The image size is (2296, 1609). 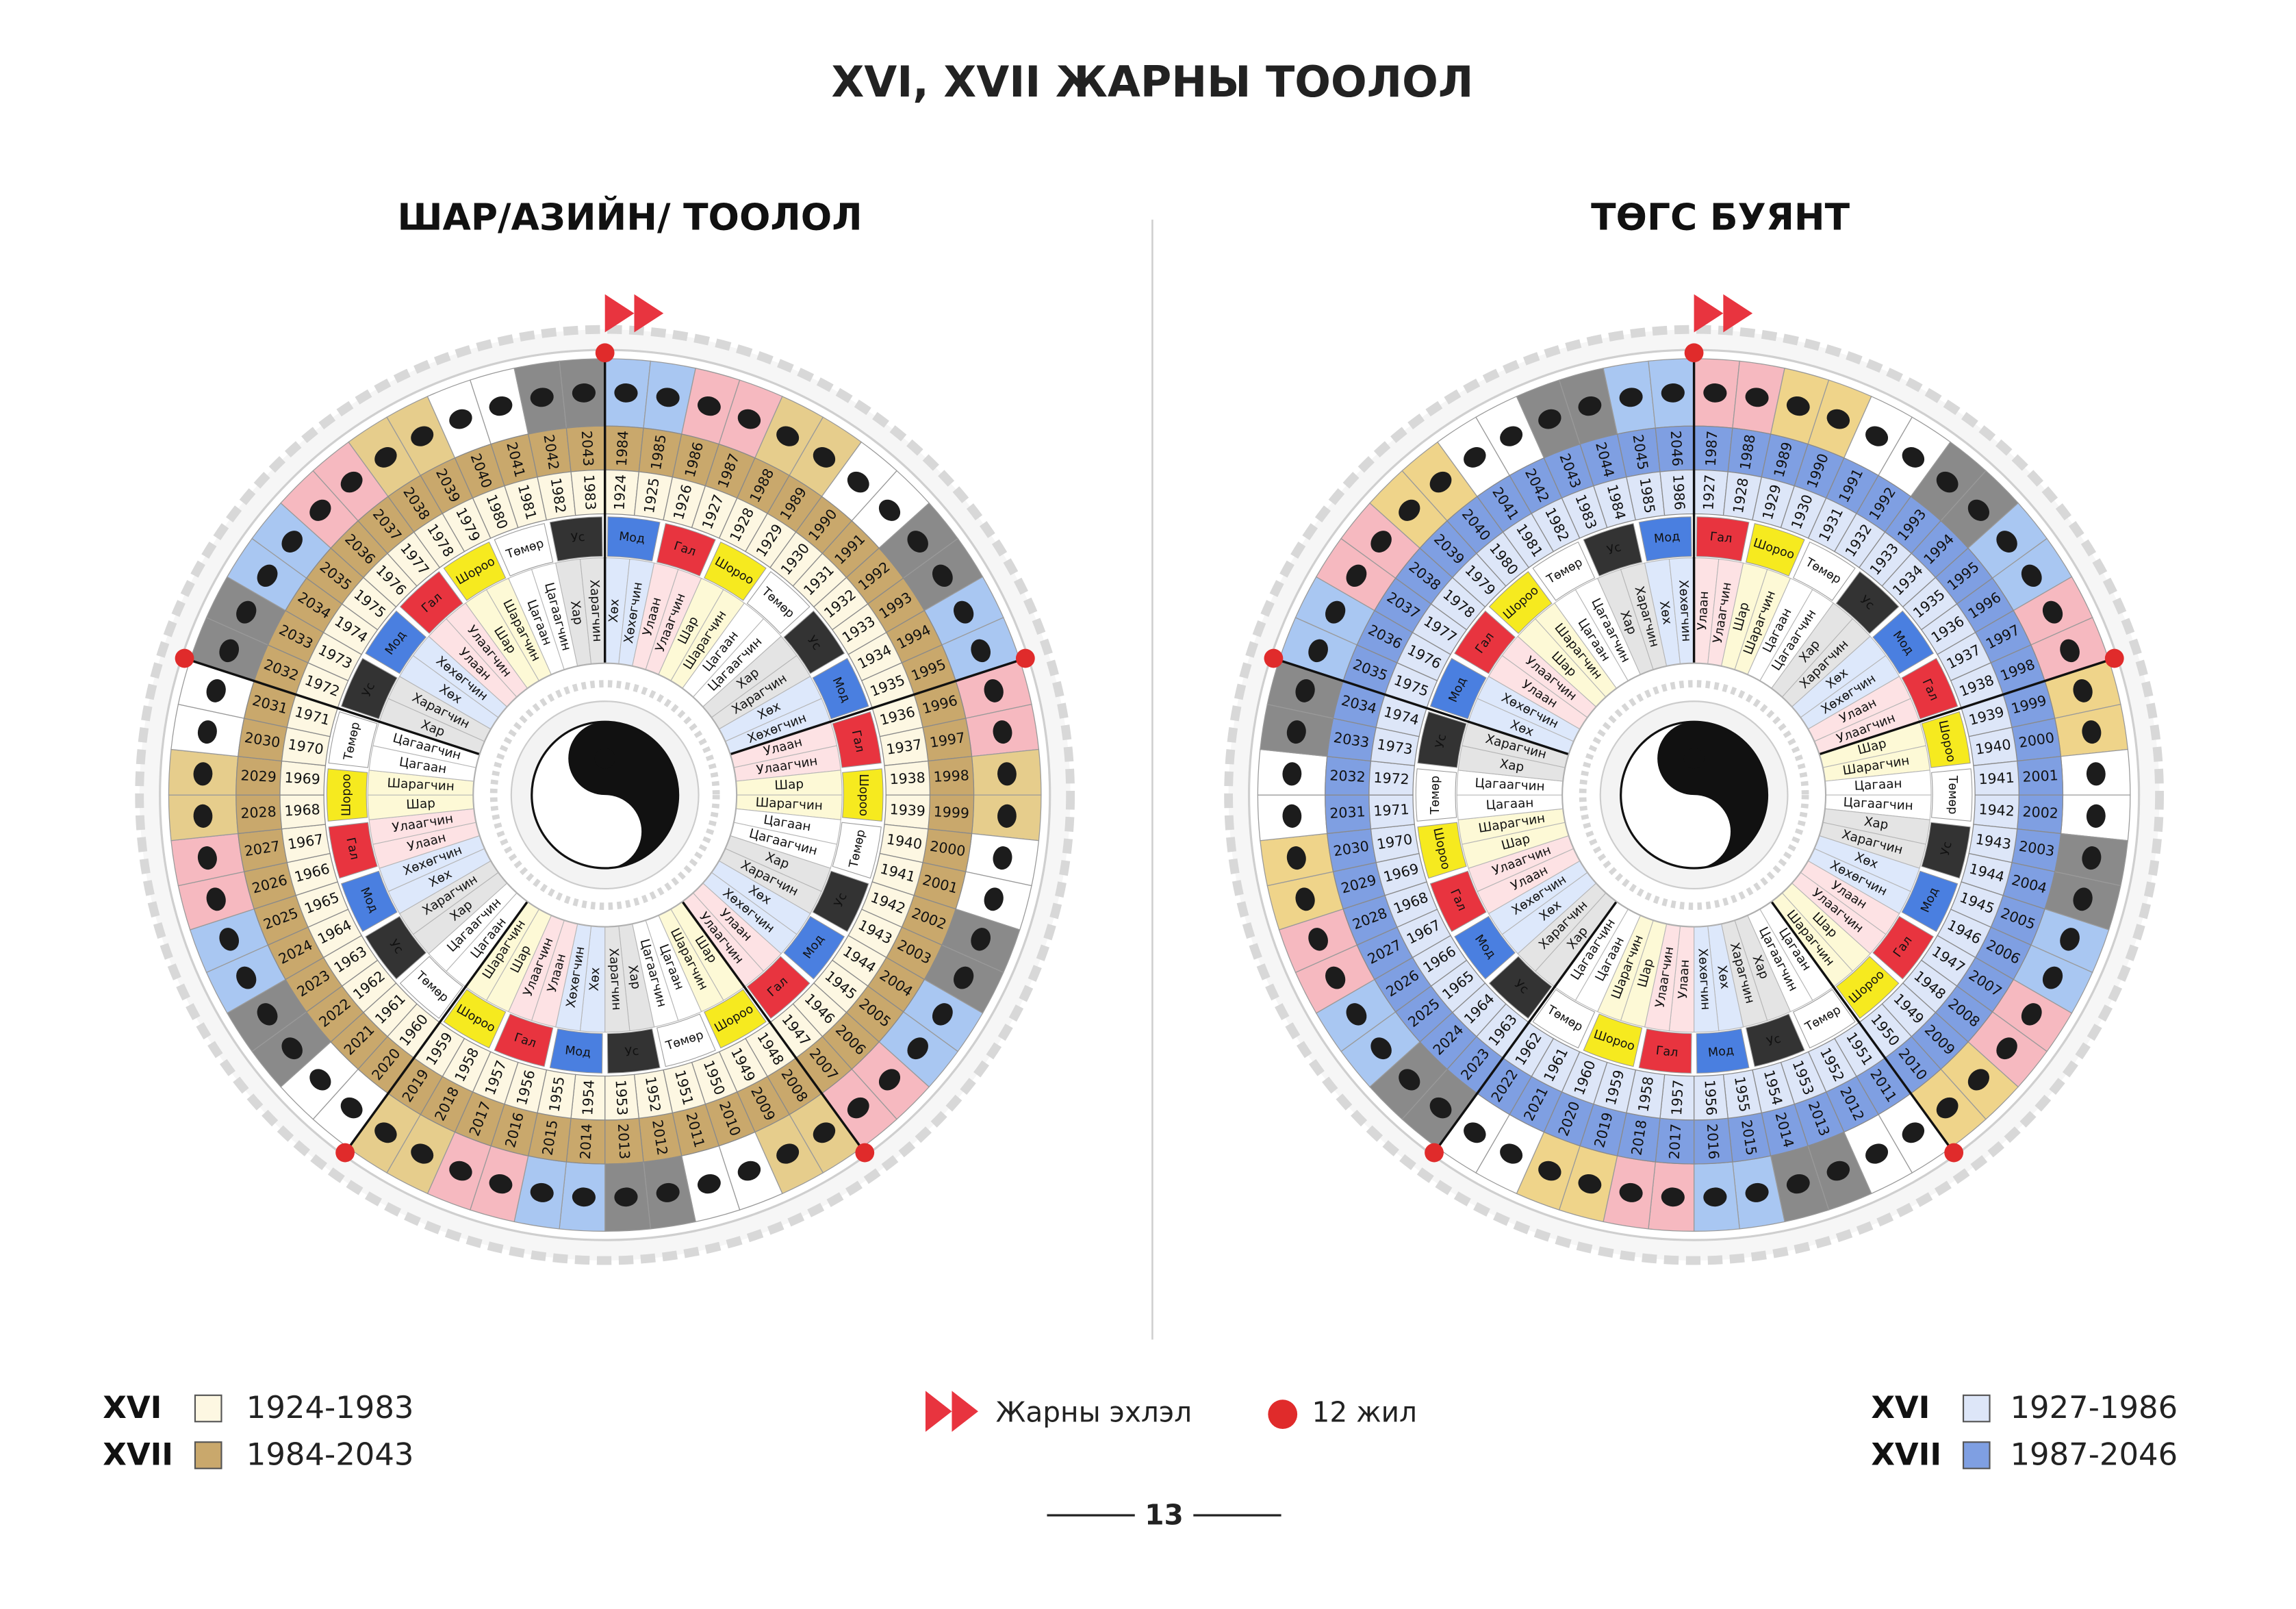 What do you see at coordinates (1364, 1412) in the screenshot?
I see `key-twelve: 12 жил` at bounding box center [1364, 1412].